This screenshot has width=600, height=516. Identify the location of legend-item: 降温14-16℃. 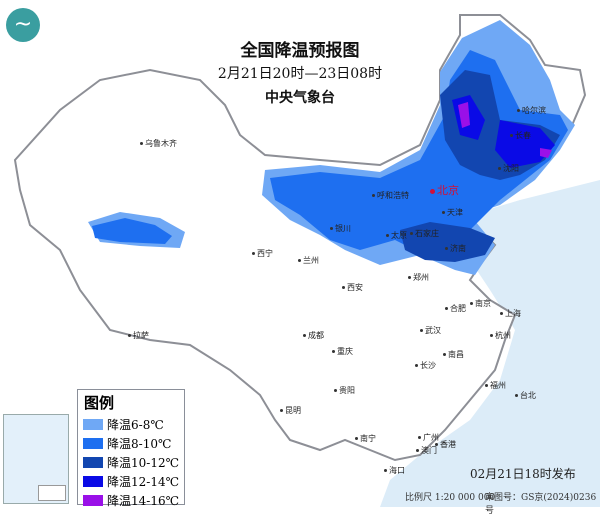
(133, 500).